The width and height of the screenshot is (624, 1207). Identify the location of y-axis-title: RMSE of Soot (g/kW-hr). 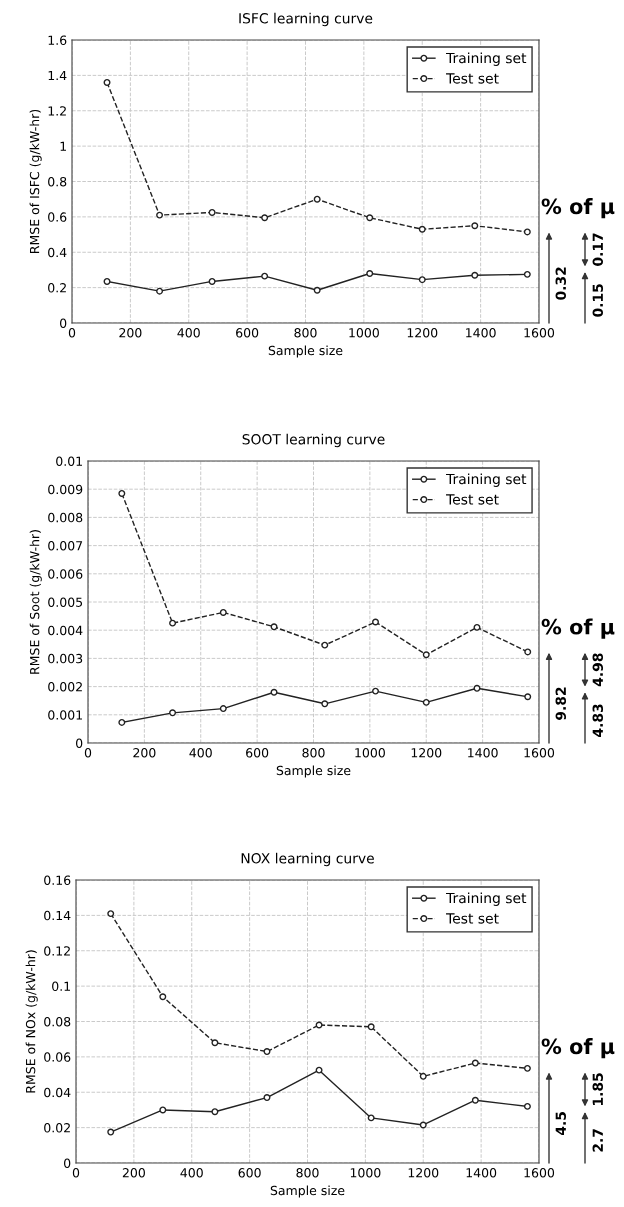
(35, 602).